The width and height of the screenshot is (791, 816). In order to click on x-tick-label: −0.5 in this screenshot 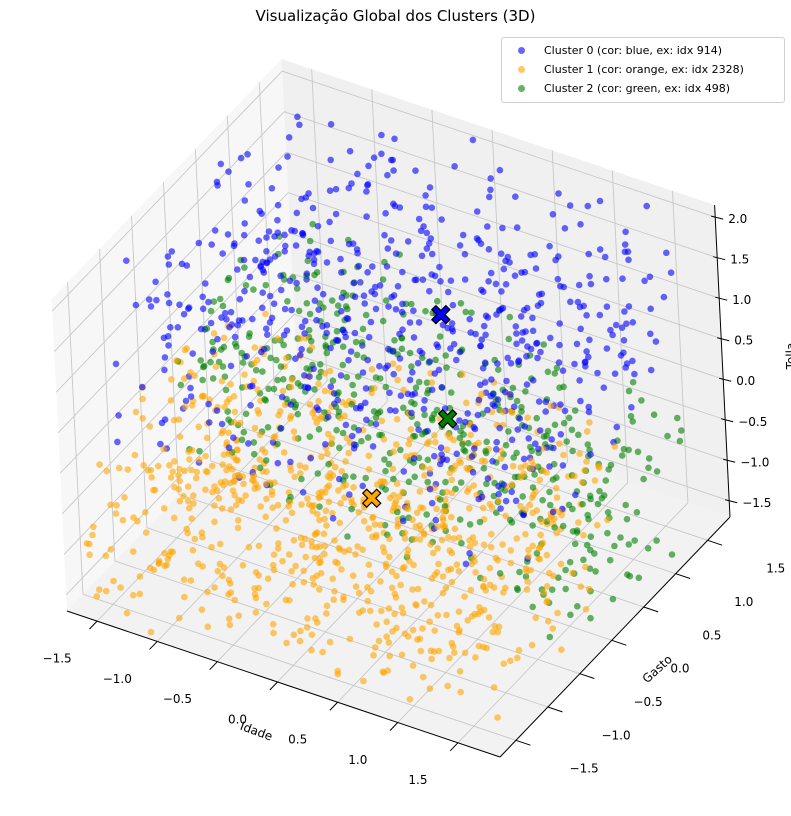, I will do `click(177, 699)`.